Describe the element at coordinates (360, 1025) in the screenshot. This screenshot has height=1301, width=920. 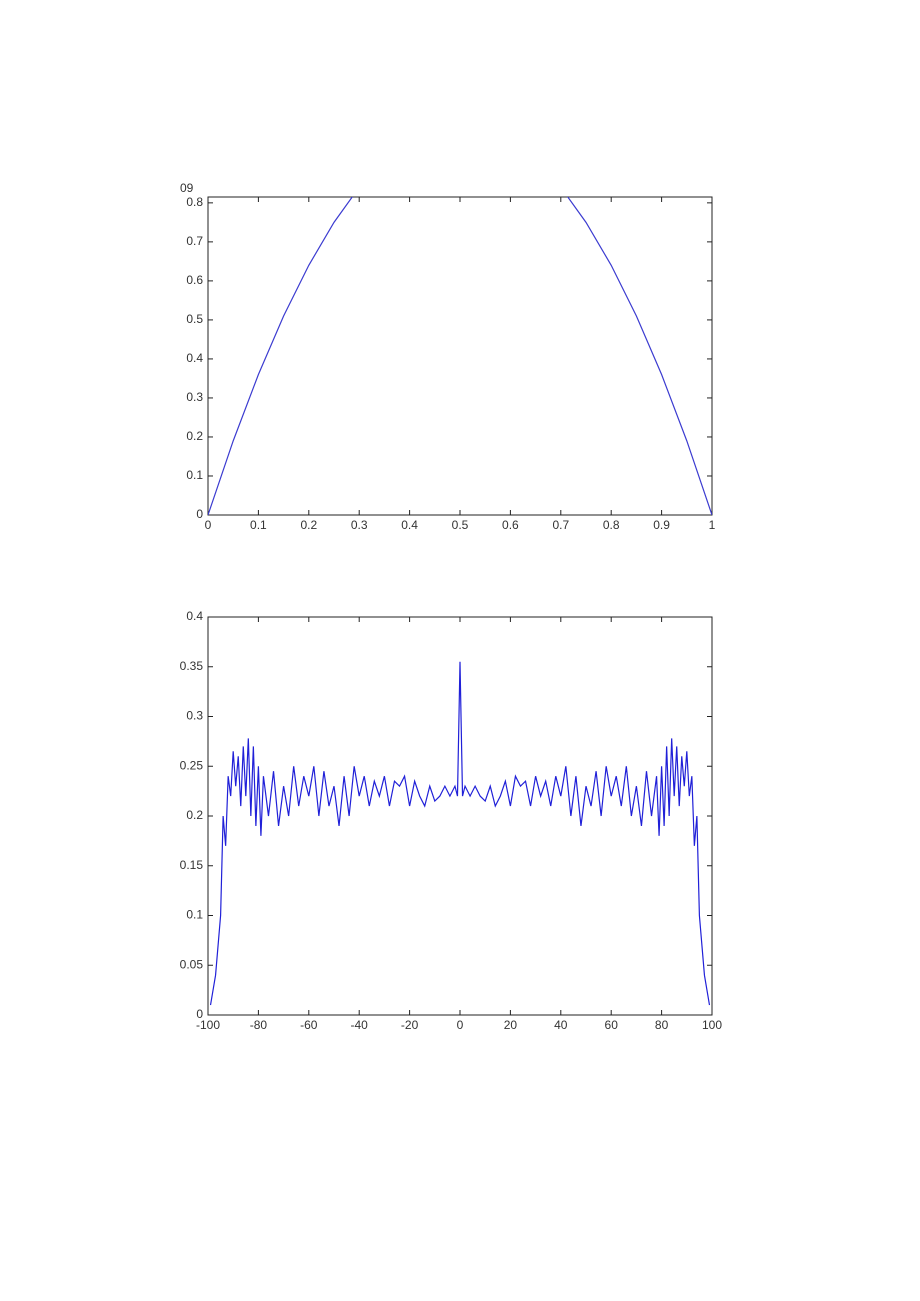
I see `x-tick-label: -40` at that location.